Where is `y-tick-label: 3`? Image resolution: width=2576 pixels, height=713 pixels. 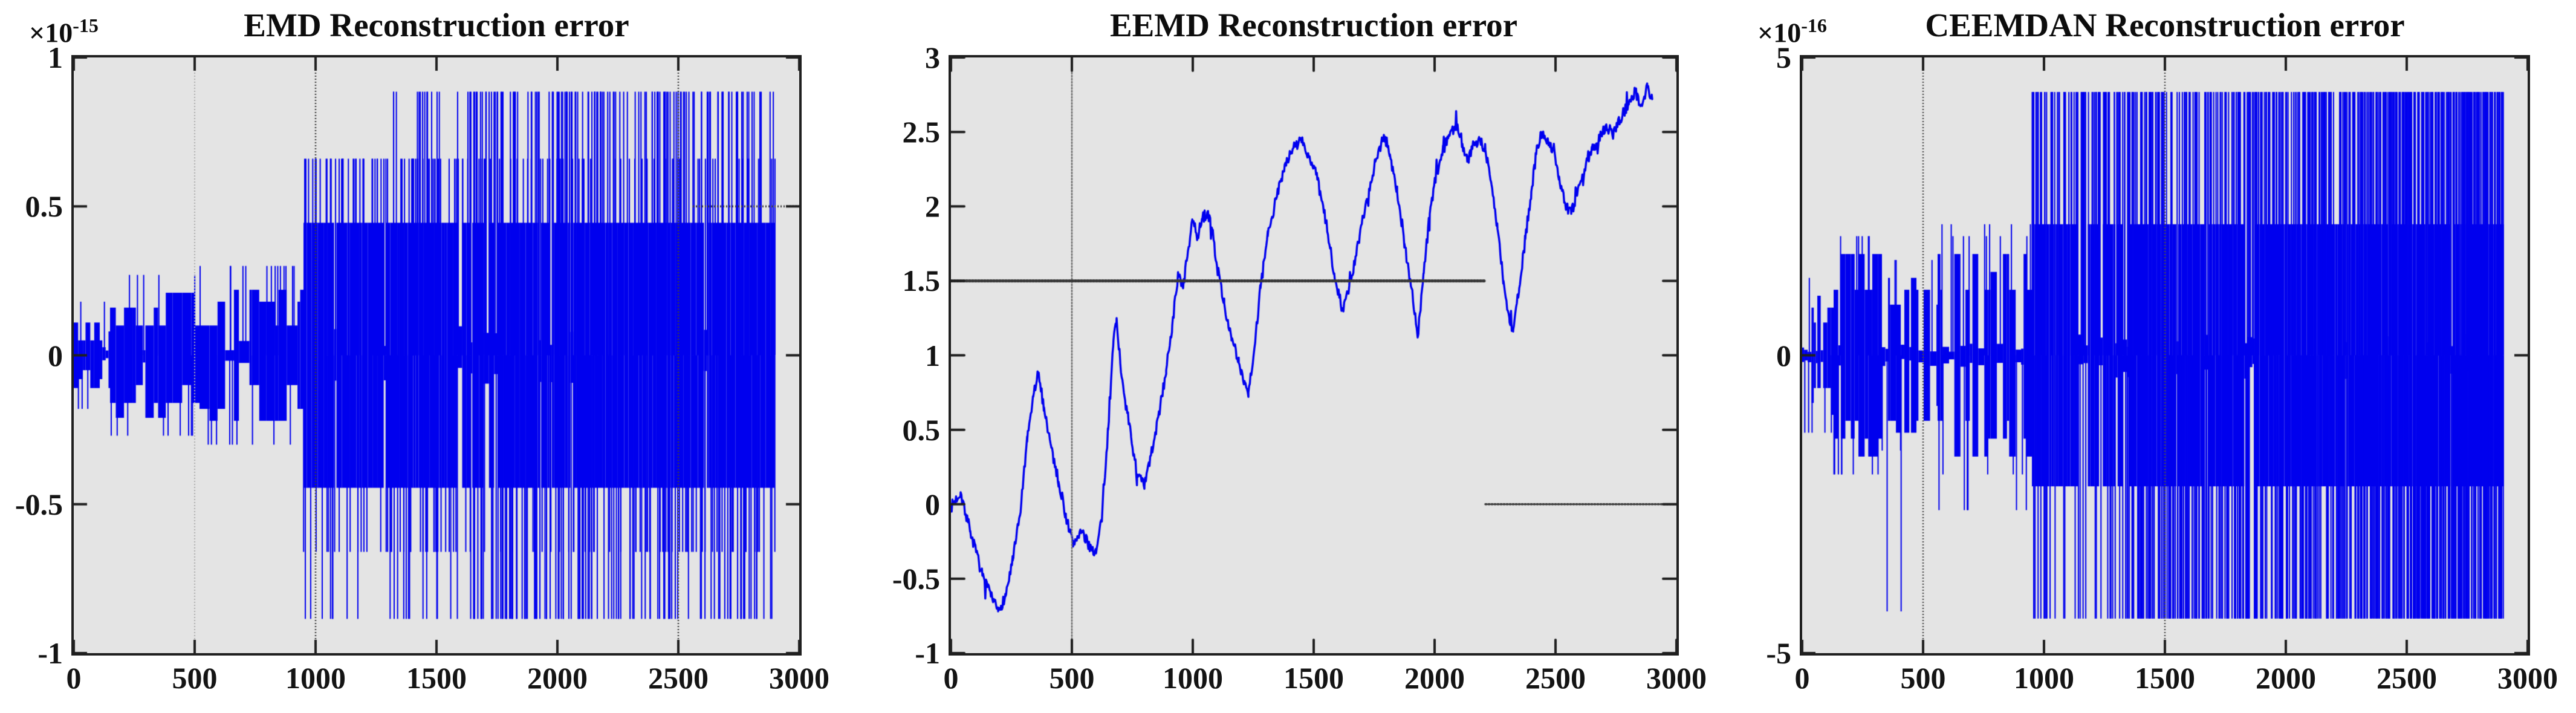
y-tick-label: 3 is located at coordinates (933, 57).